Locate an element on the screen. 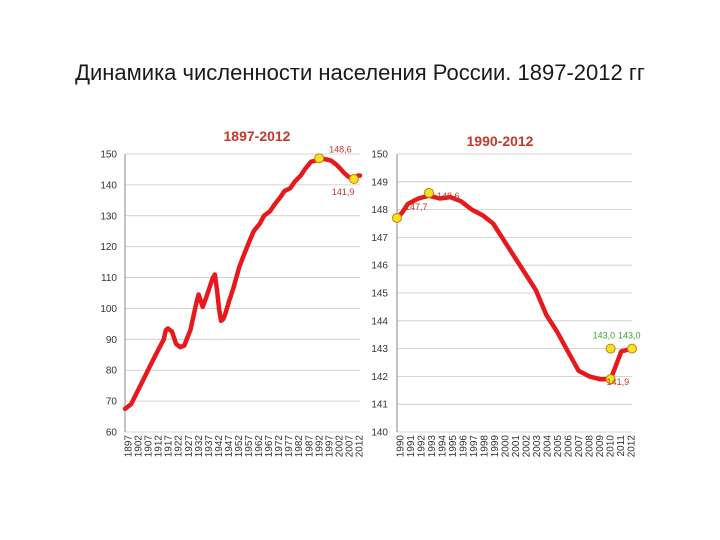  y-tick-label: 100 is located at coordinates (108, 309).